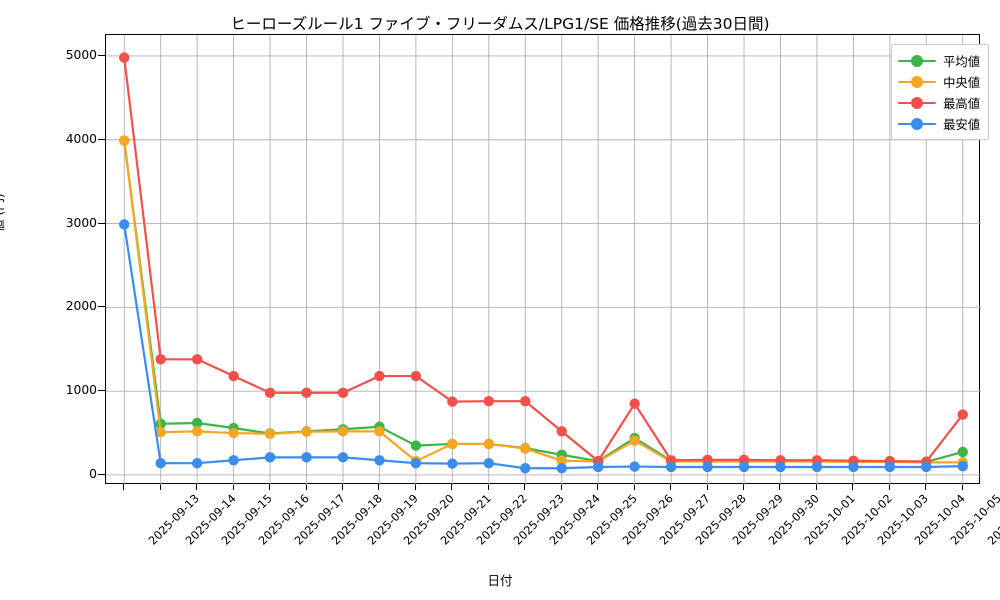  What do you see at coordinates (320, 520) in the screenshot?
I see `x-tick-label: 2025-09-17` at bounding box center [320, 520].